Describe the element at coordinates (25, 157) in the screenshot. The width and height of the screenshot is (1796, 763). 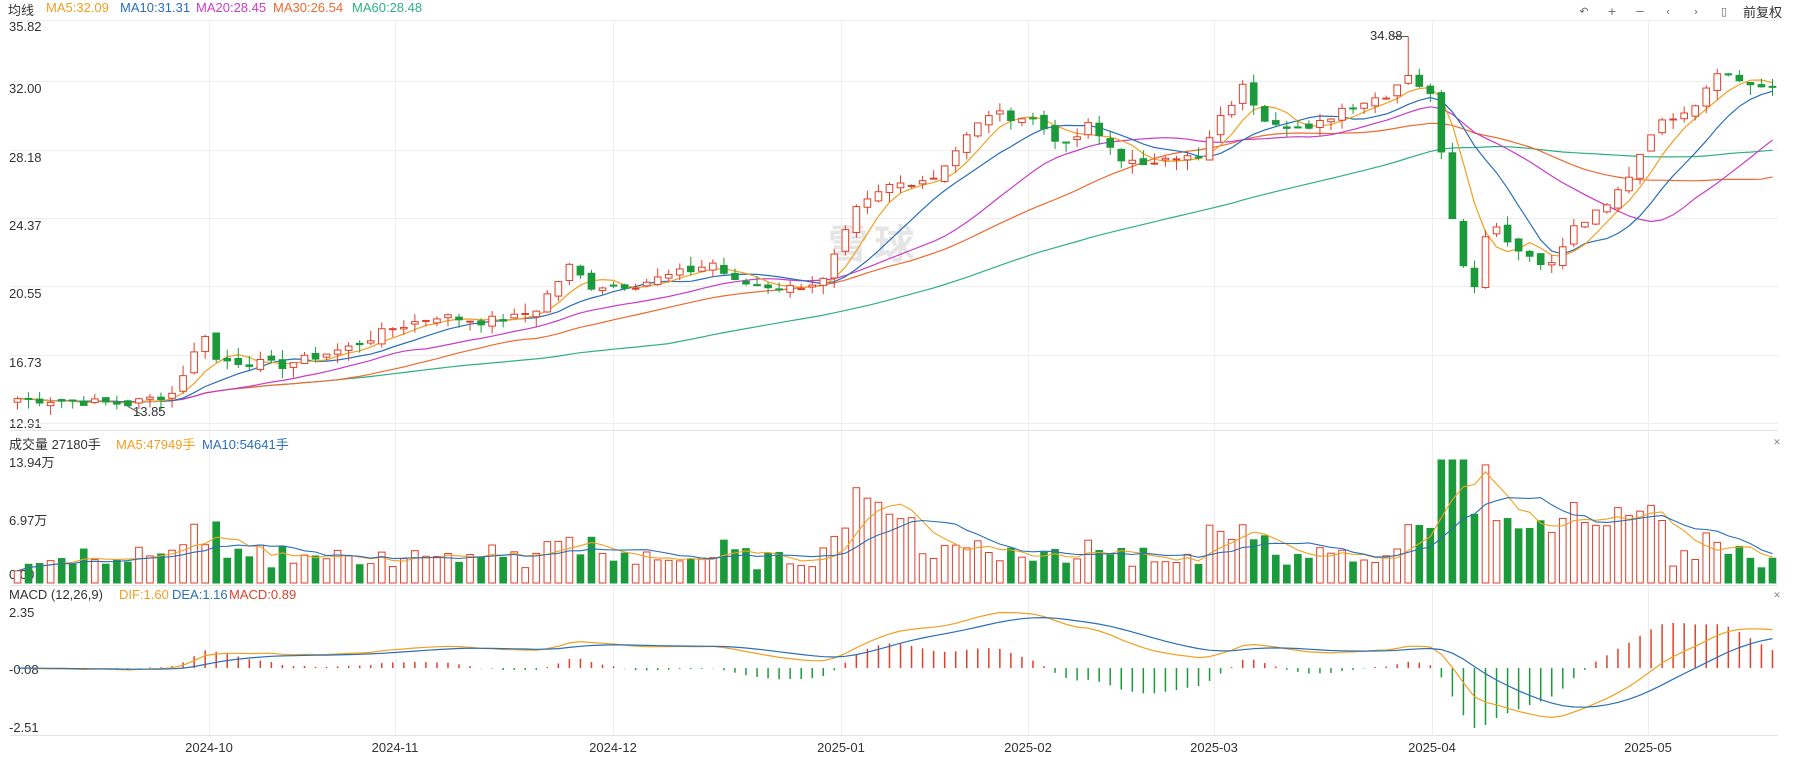
I see `price-tick: 28.18` at that location.